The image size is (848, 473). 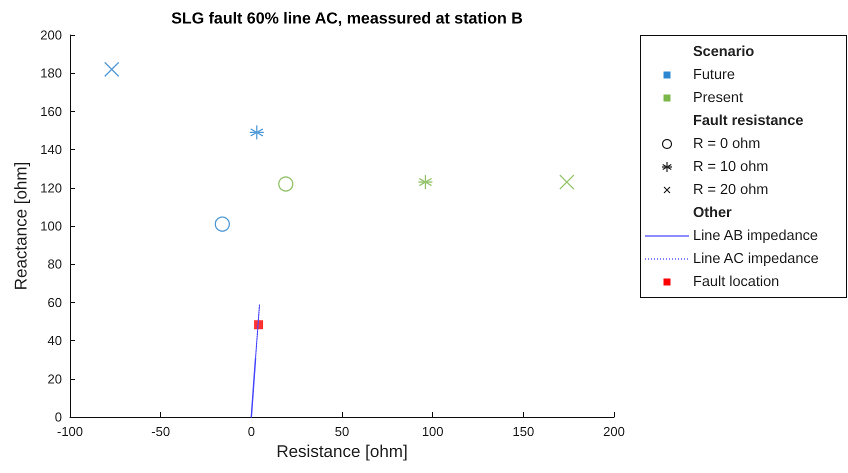 What do you see at coordinates (712, 212) in the screenshot?
I see `text: Other` at bounding box center [712, 212].